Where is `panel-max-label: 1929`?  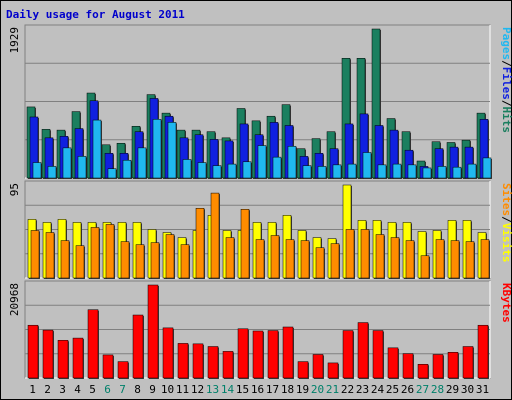 panel-max-label: 1929 is located at coordinates (14, 40).